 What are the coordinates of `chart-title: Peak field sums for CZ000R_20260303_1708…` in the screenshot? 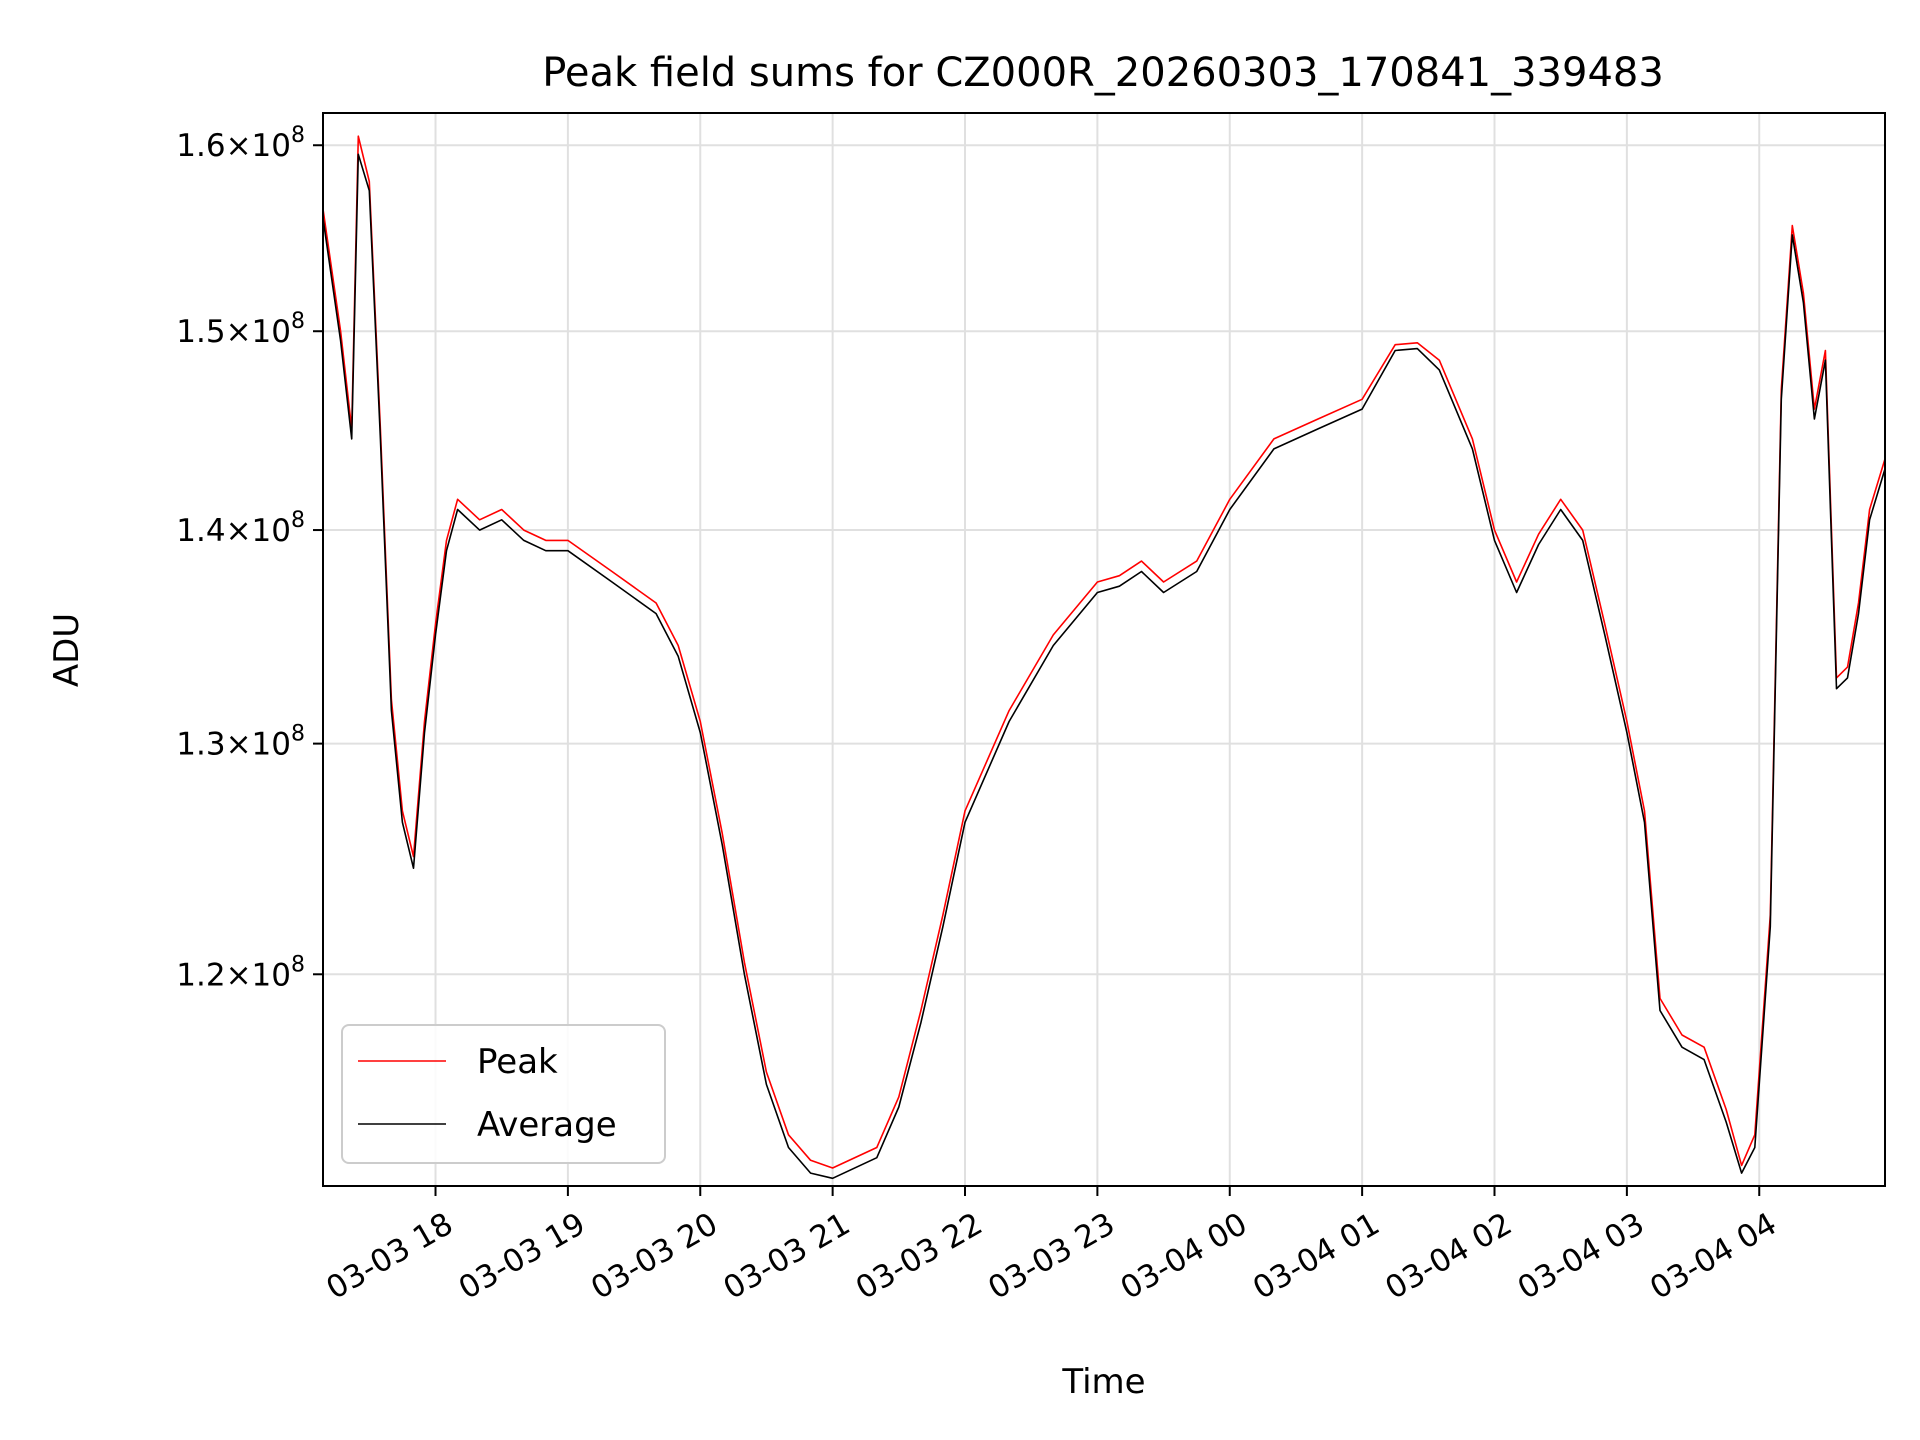 It's located at (1103, 73).